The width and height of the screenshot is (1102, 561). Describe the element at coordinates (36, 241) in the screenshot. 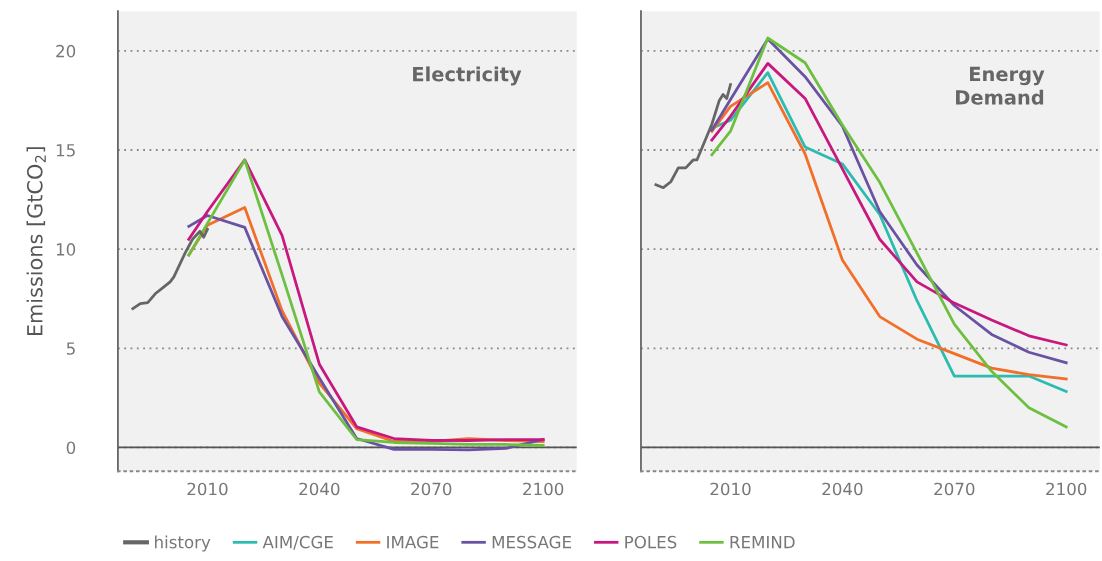

I see `y-axis-title: Emissions [GtCO$_{2}$]` at that location.